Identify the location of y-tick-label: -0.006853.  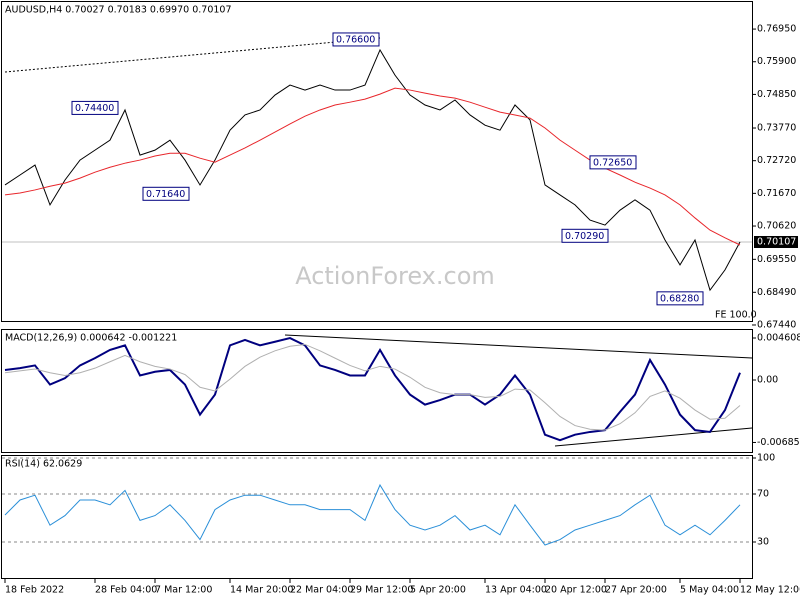
(778, 442).